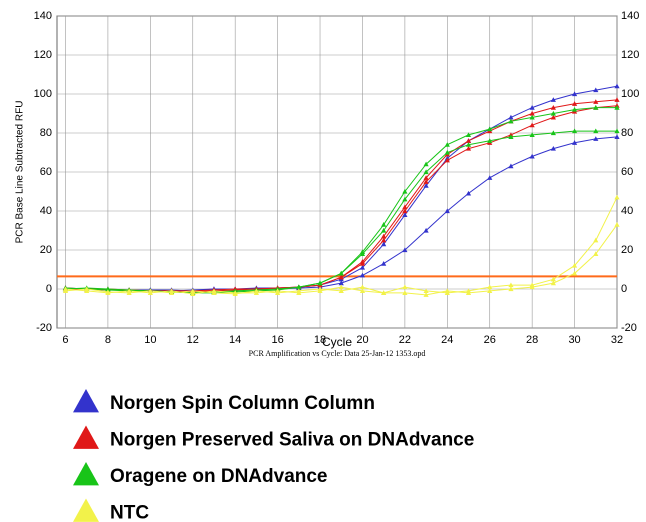 The image size is (646, 522). What do you see at coordinates (46, 211) in the screenshot?
I see `y-tick-label: 40` at bounding box center [46, 211].